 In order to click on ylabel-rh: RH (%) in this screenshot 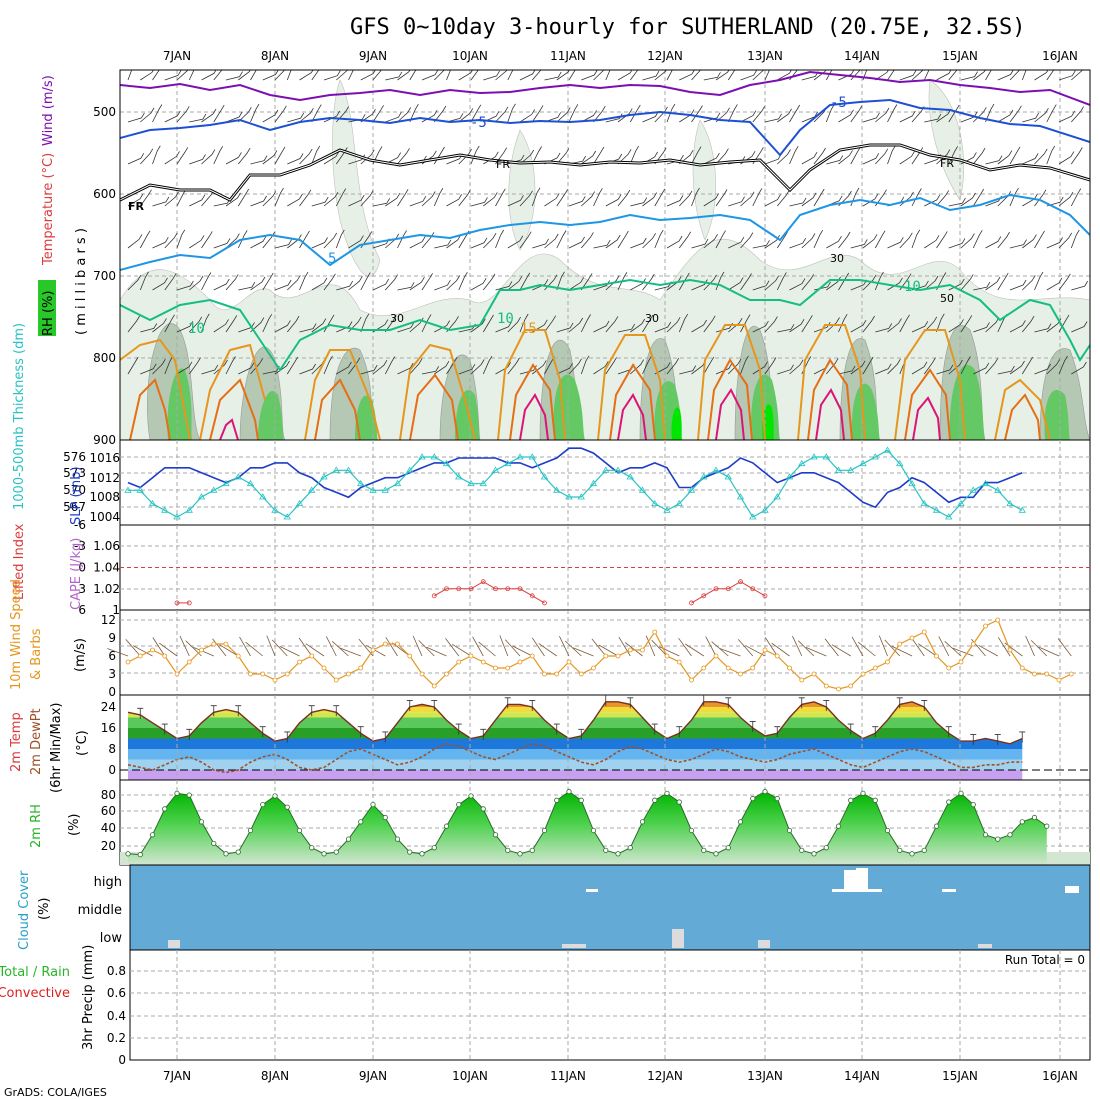, I will do `click(48, 313)`.